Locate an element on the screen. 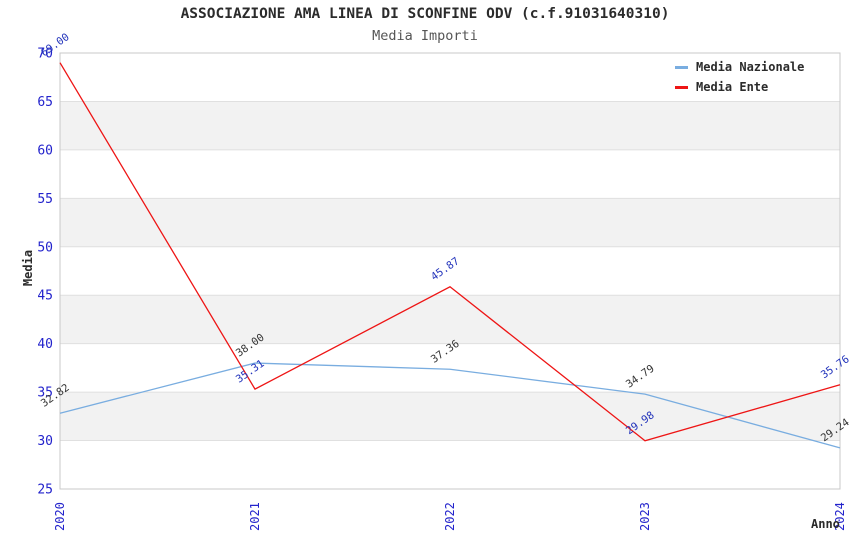  y-tick-label: 25 is located at coordinates (45, 490).